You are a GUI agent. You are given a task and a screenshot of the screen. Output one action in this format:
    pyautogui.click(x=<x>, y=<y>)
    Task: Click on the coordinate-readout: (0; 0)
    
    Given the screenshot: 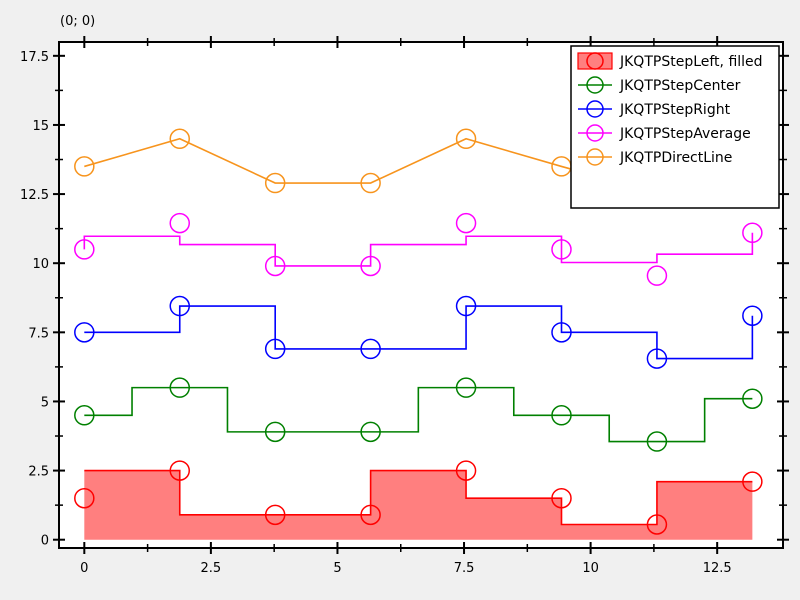 What is the action you would take?
    pyautogui.click(x=77, y=21)
    